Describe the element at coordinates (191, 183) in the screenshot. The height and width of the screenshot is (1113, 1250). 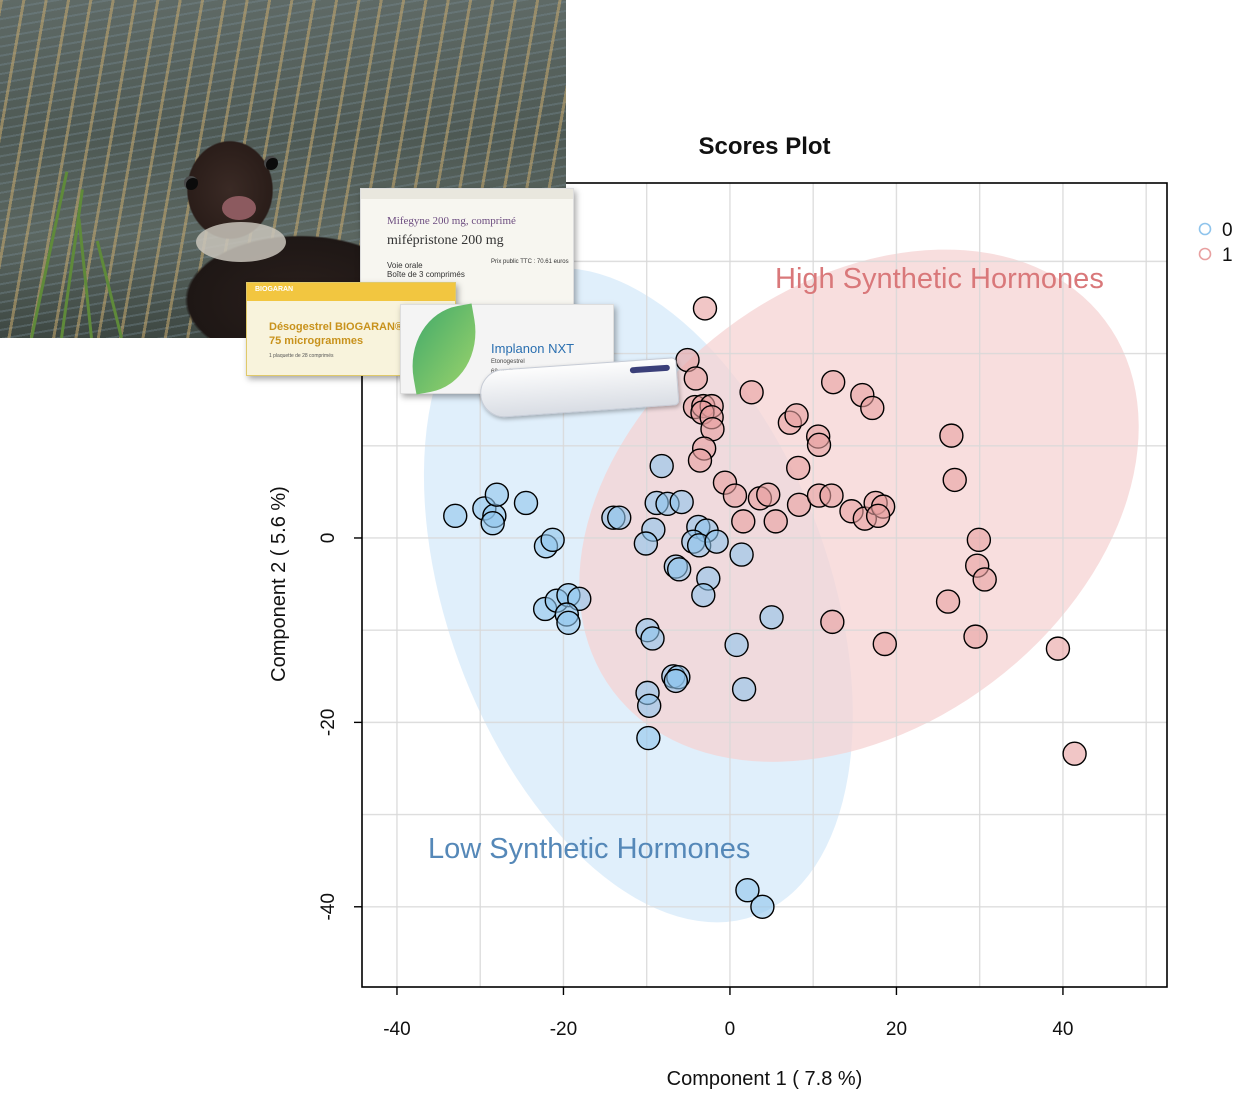
I see `mink-eye-left` at that location.